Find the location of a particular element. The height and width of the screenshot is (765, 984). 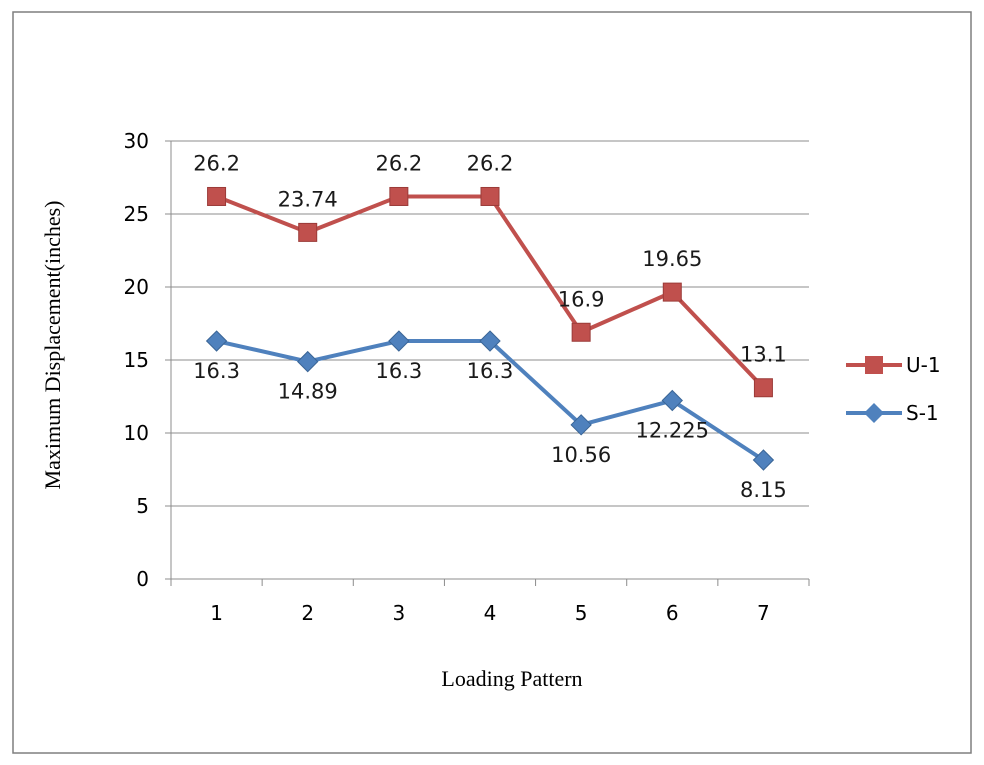

legend-item-s-1: S-1 is located at coordinates (892, 413).